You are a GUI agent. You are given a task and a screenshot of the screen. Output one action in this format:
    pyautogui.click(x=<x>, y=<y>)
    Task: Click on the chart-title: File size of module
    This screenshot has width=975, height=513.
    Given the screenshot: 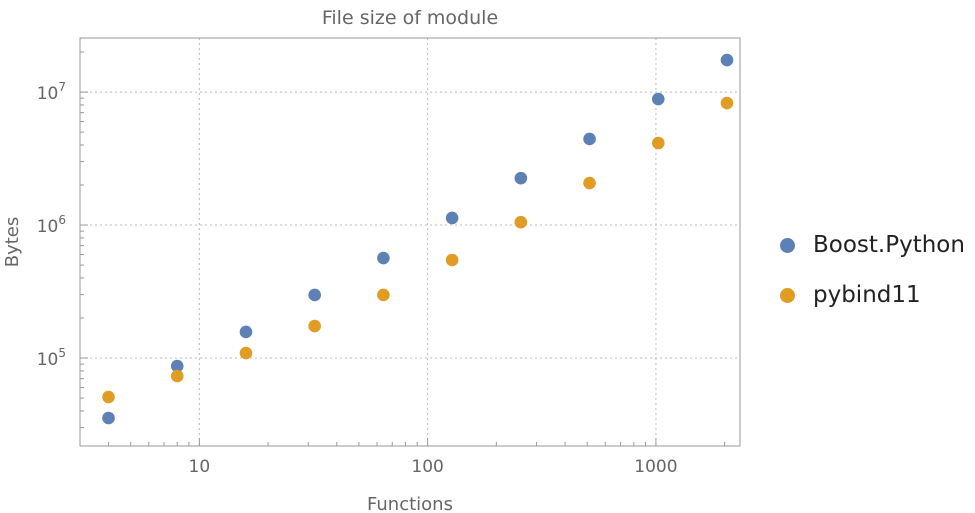 What is the action you would take?
    pyautogui.click(x=410, y=18)
    